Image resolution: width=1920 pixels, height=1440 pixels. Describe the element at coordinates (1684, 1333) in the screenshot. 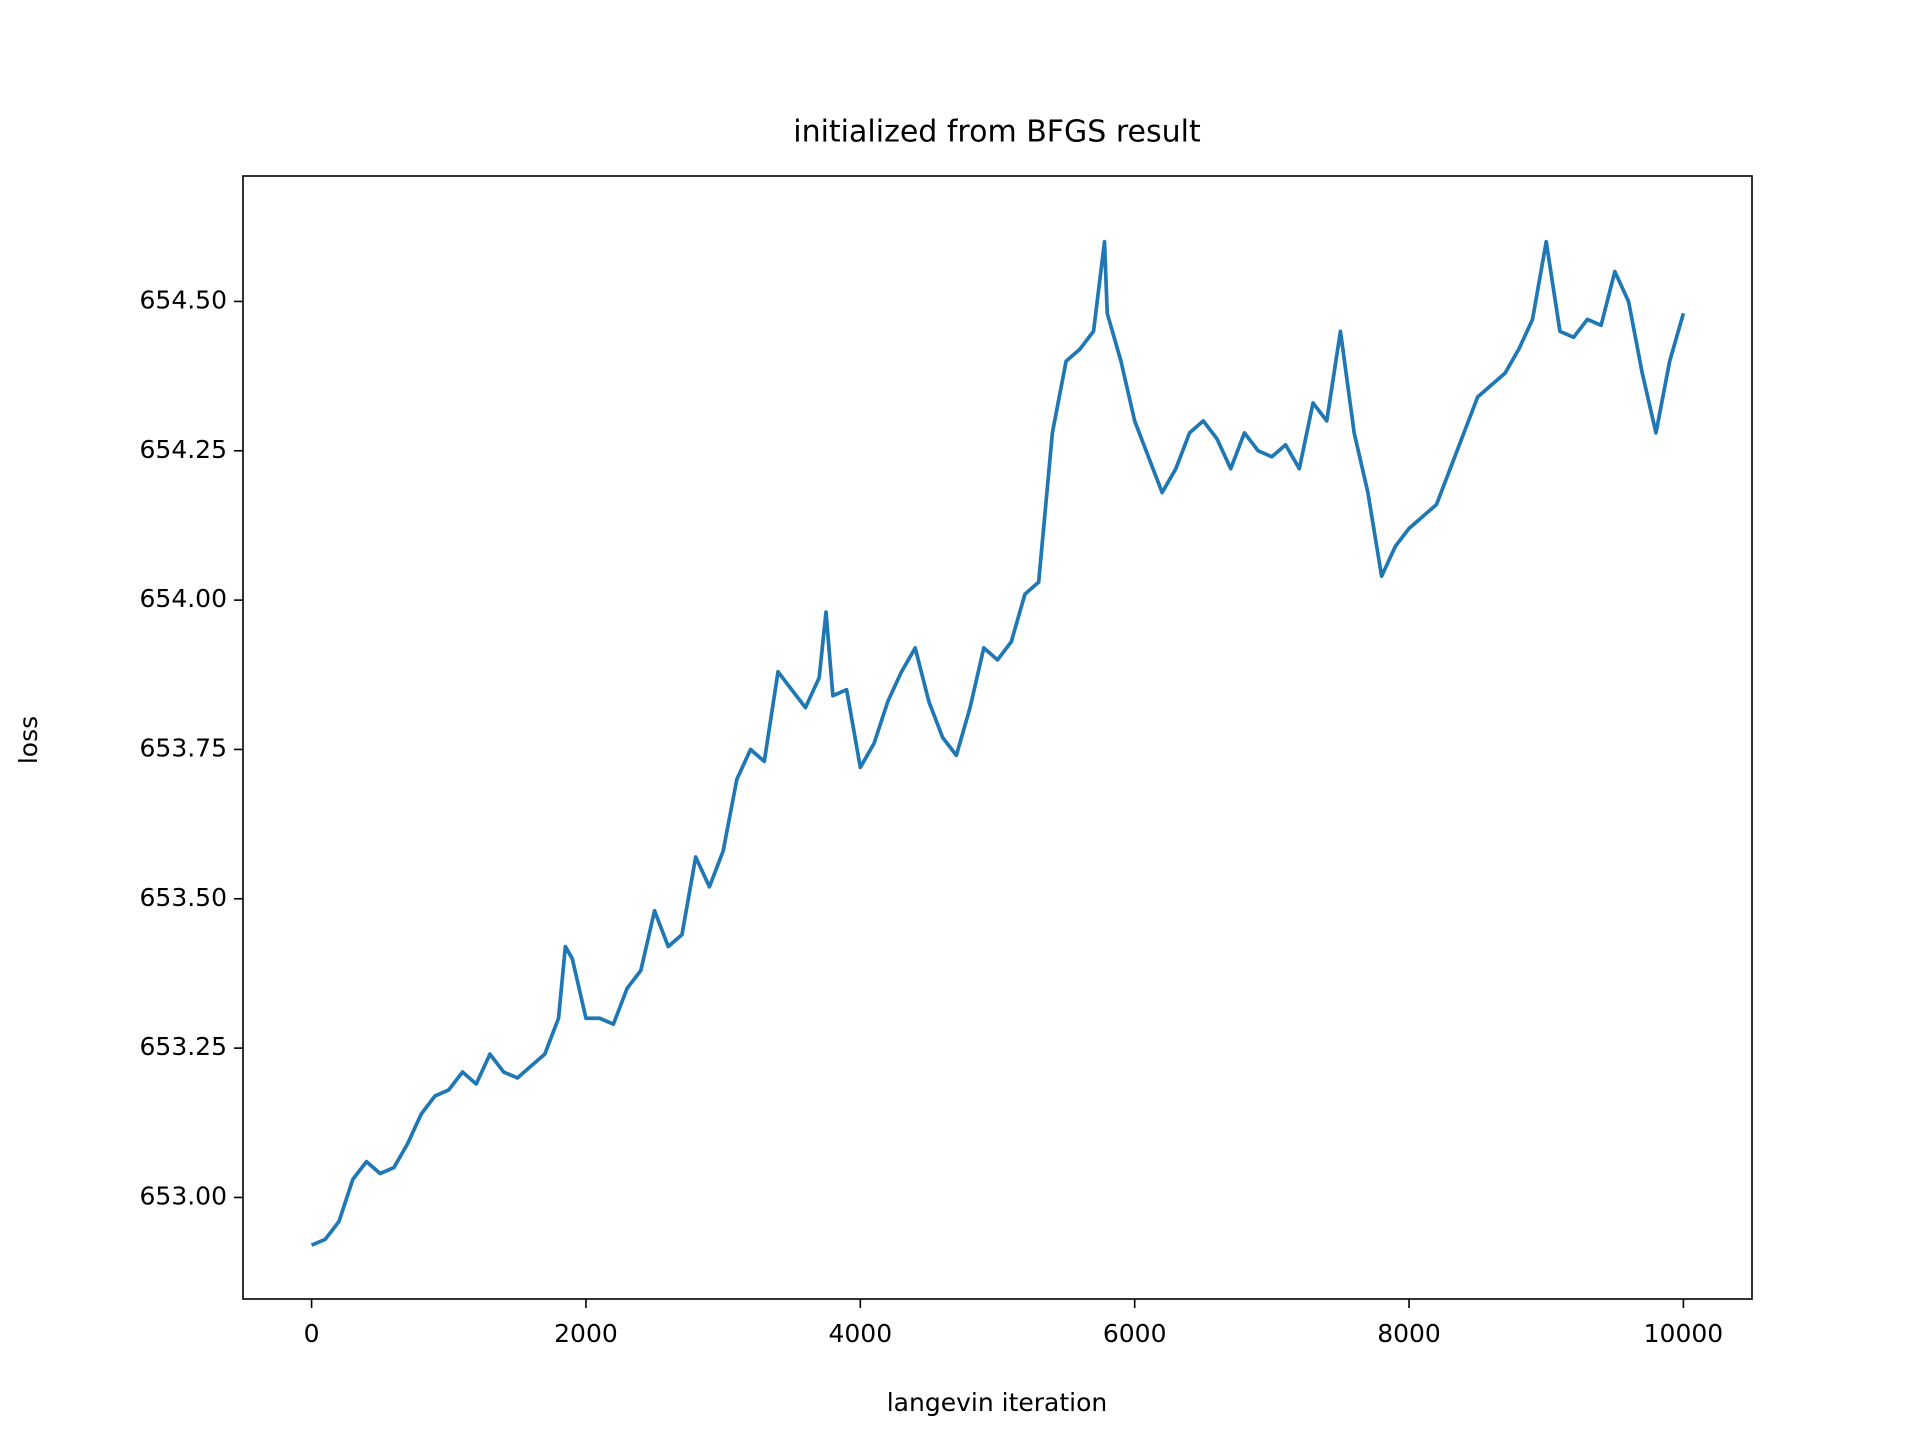

I see `x-tick-label: 10000` at that location.